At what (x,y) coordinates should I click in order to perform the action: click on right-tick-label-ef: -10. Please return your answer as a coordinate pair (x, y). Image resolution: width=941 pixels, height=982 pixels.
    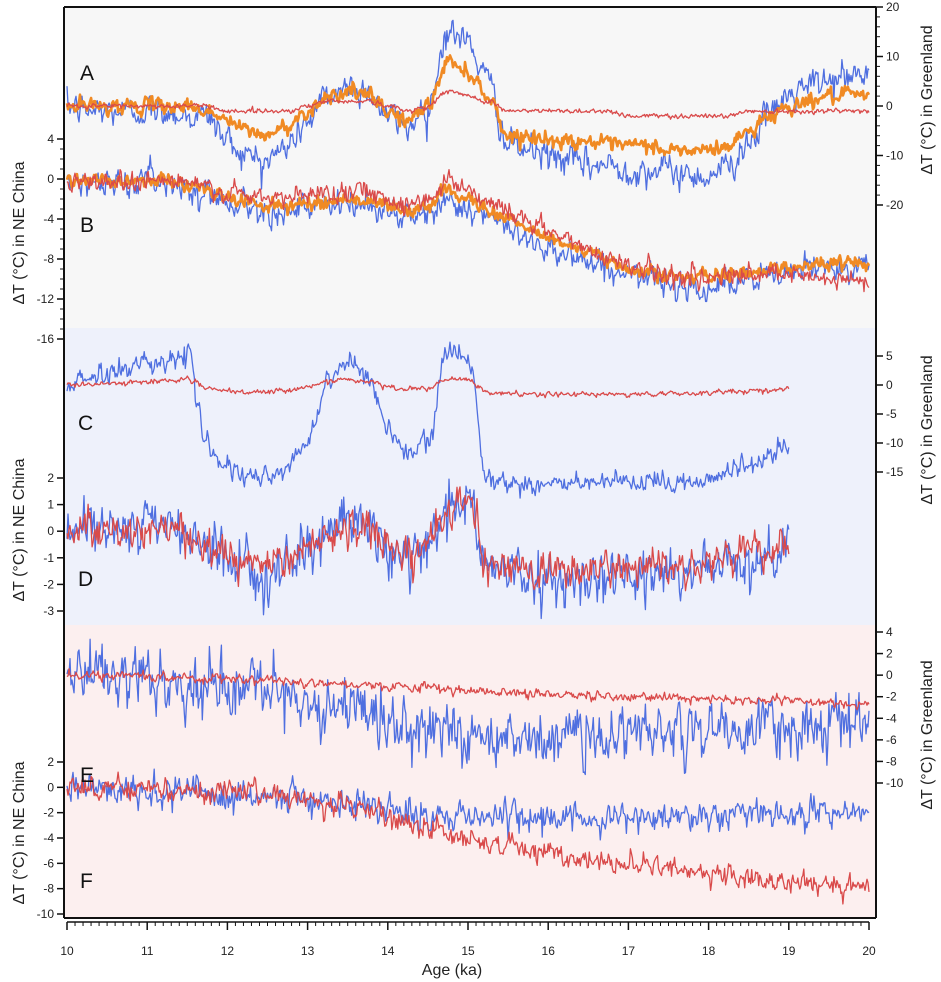
    Looking at the image, I should click on (895, 783).